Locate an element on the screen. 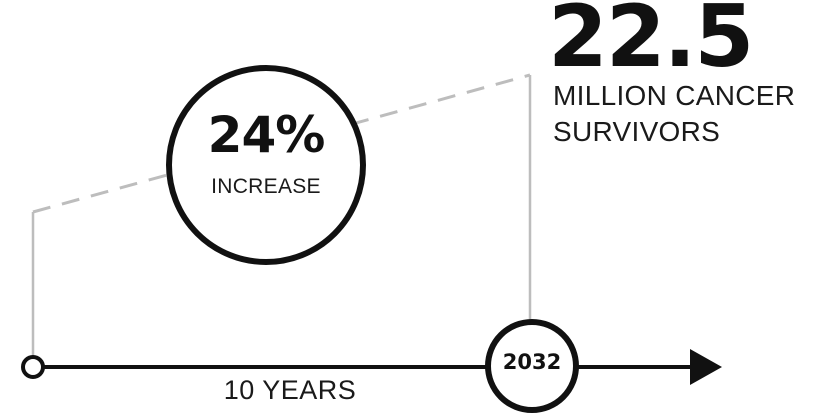 The width and height of the screenshot is (829, 419). end-year-label: 2032 is located at coordinates (532, 362).